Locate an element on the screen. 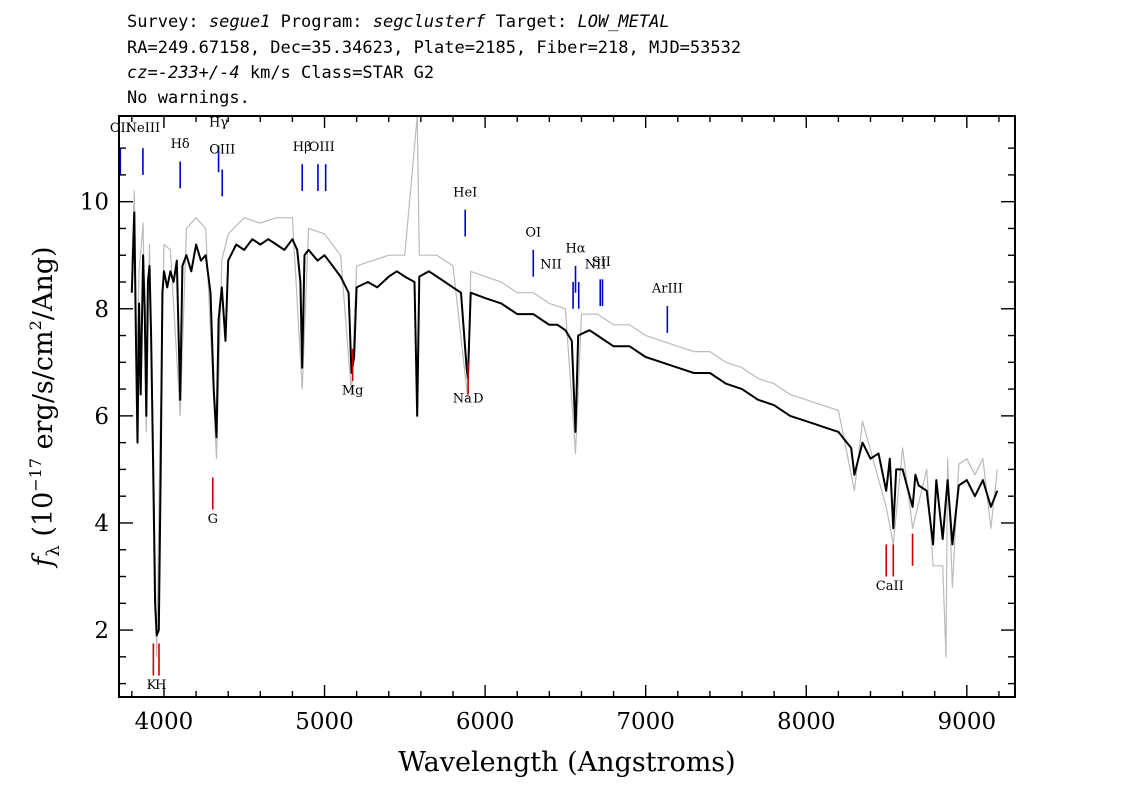  line-label-hβ: Hβ is located at coordinates (302, 147).